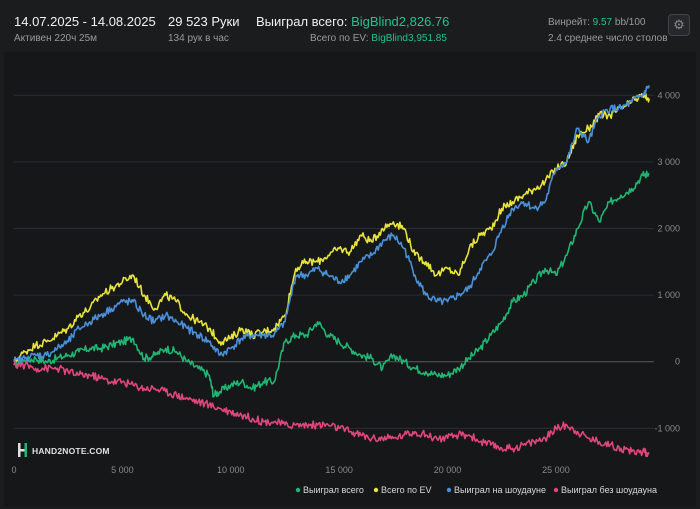 This screenshot has width=700, height=509. I want to click on x-tick-label: 15 000, so click(339, 470).